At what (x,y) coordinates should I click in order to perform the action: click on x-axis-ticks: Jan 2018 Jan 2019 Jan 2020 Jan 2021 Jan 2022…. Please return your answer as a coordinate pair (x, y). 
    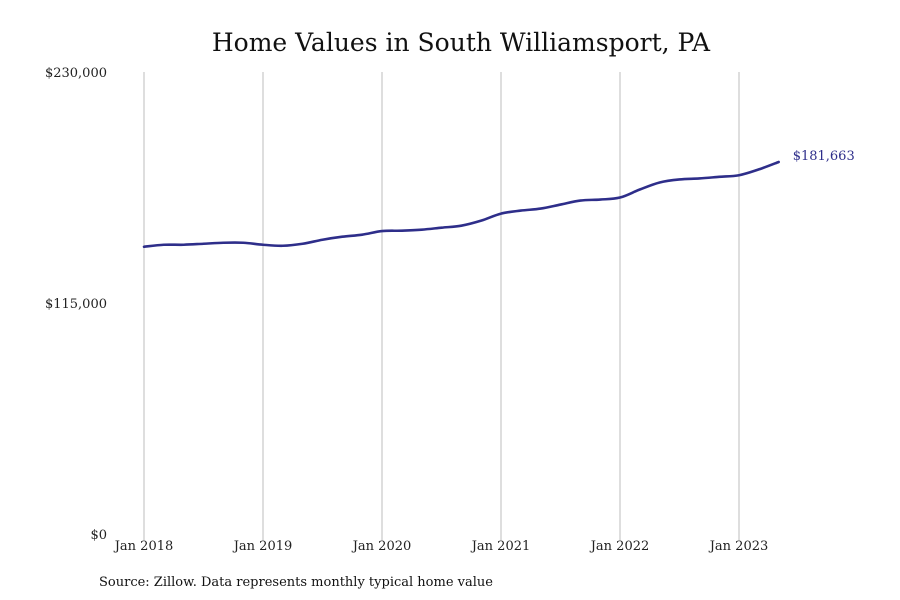
    Looking at the image, I should click on (441, 546).